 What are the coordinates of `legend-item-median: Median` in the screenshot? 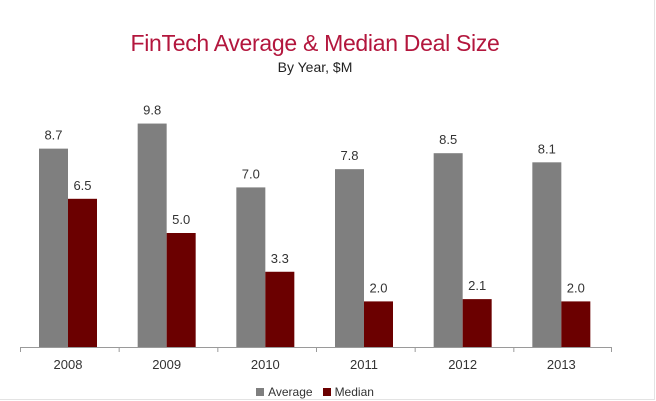 It's located at (348, 392).